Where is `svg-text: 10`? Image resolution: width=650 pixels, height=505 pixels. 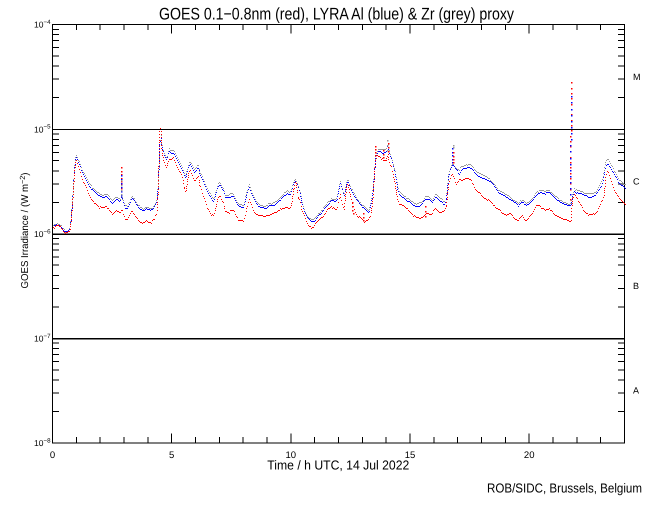 svg-text: 10 is located at coordinates (291, 455).